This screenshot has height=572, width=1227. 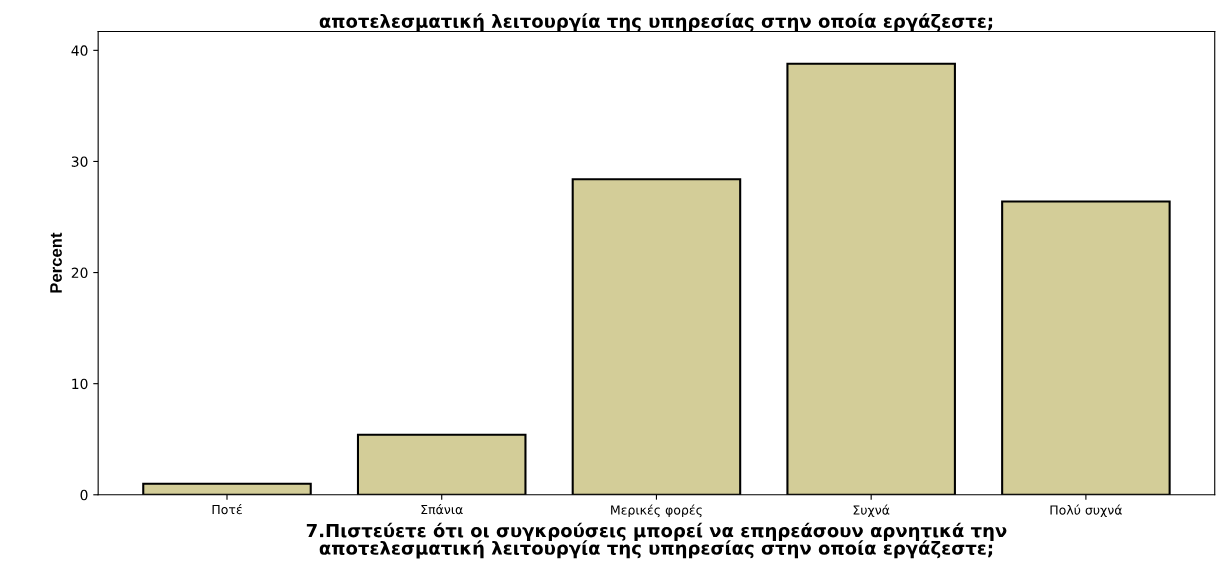 What do you see at coordinates (871, 511) in the screenshot?
I see `x-tick-label: Συχνά` at bounding box center [871, 511].